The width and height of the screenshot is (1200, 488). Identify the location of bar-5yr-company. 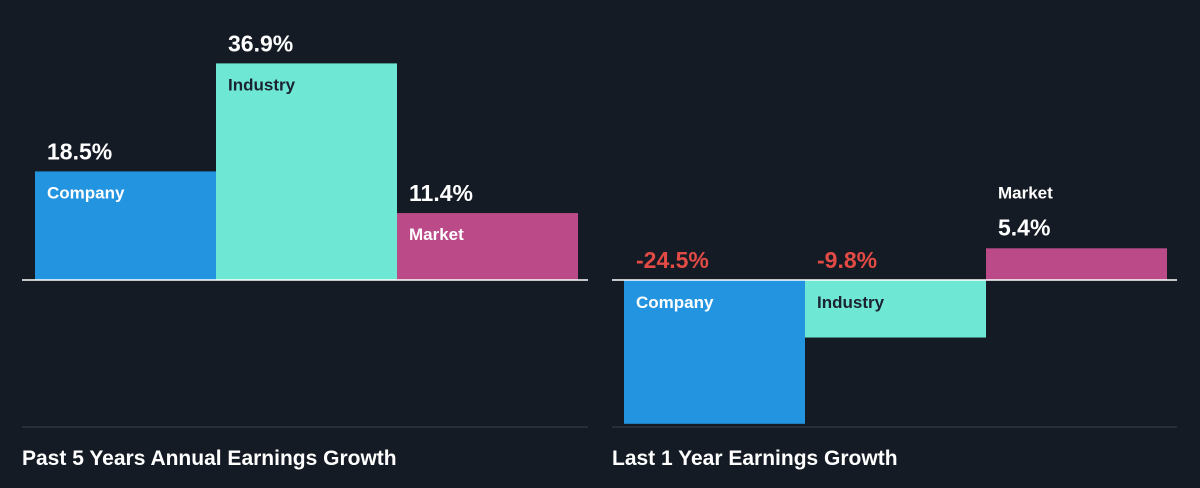
(125, 225).